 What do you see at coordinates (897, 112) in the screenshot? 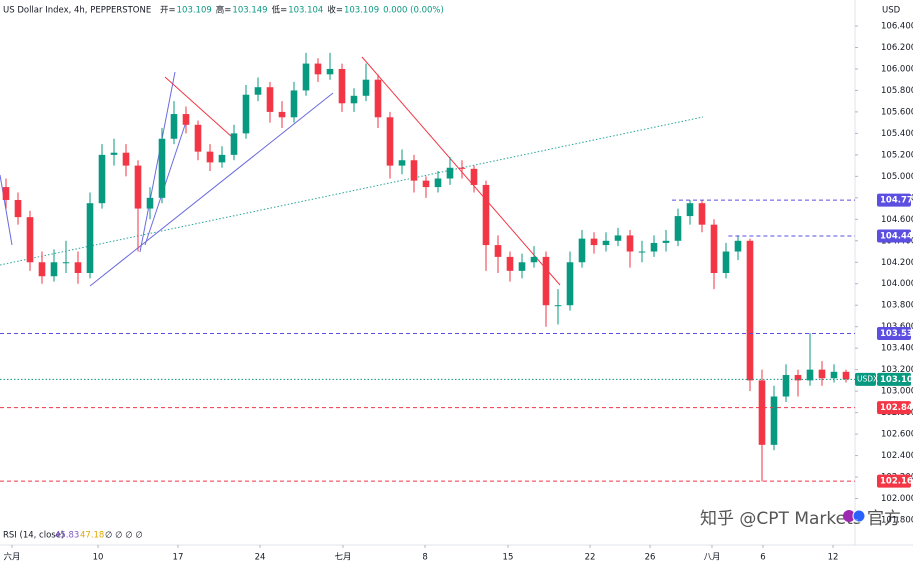
I see `y-tick-label: 105.600` at bounding box center [897, 112].